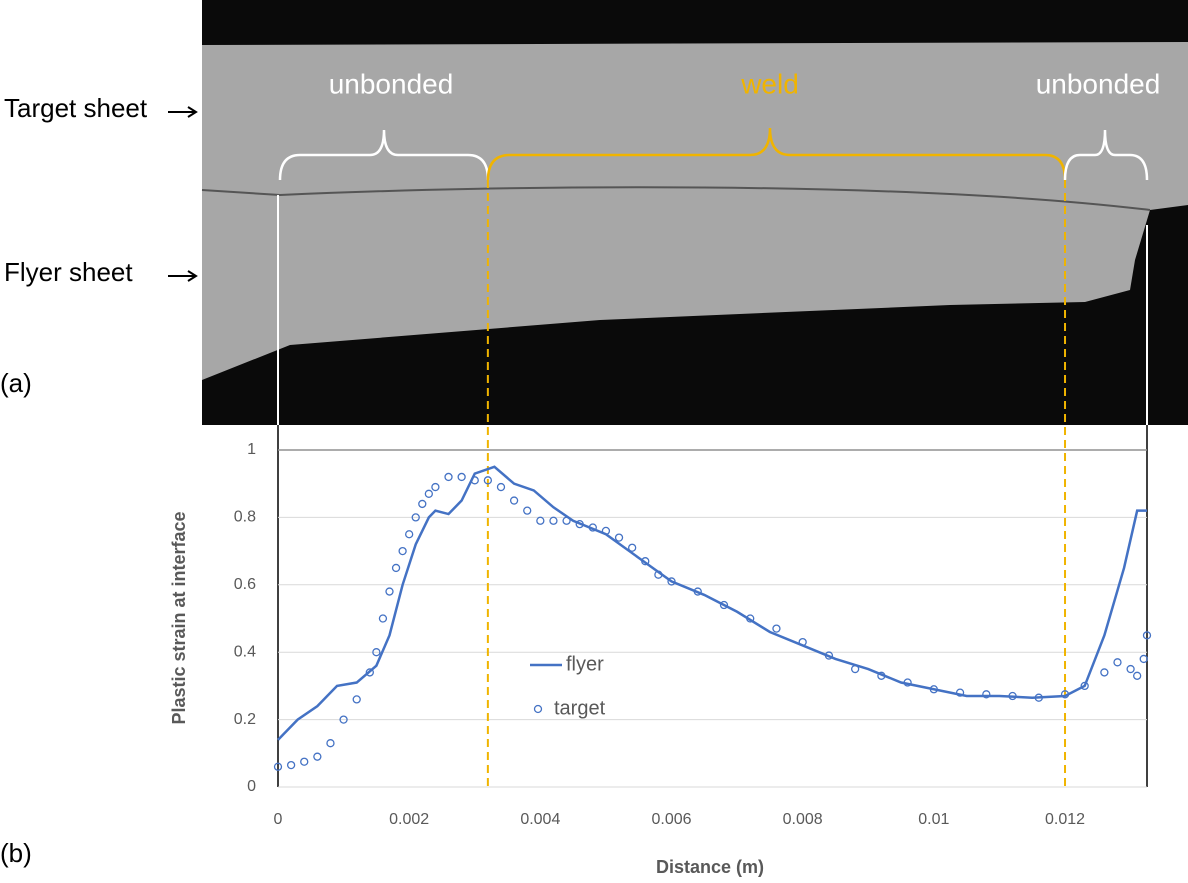  Describe the element at coordinates (710, 867) in the screenshot. I see `x-axis-title: Distance (m)` at that location.